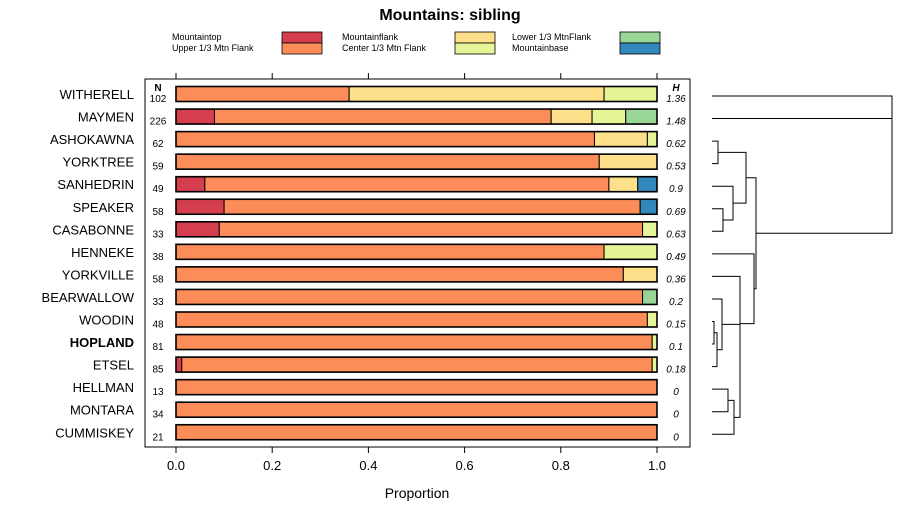  Describe the element at coordinates (106, 320) in the screenshot. I see `category-label: WOODIN` at that location.